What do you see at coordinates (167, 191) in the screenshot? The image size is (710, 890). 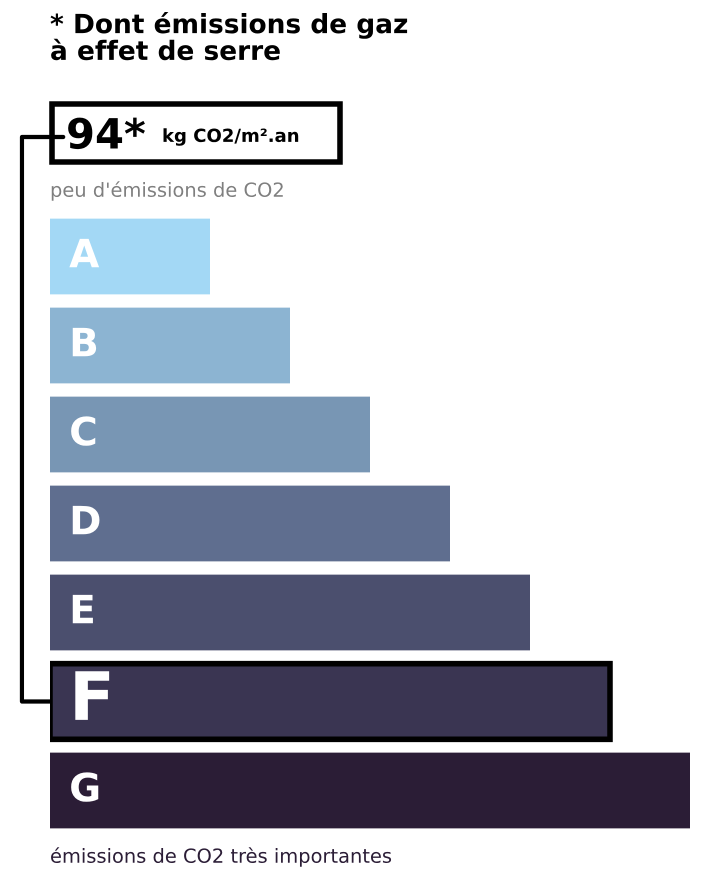 I see `text: peu d'émissions de CO2` at bounding box center [167, 191].